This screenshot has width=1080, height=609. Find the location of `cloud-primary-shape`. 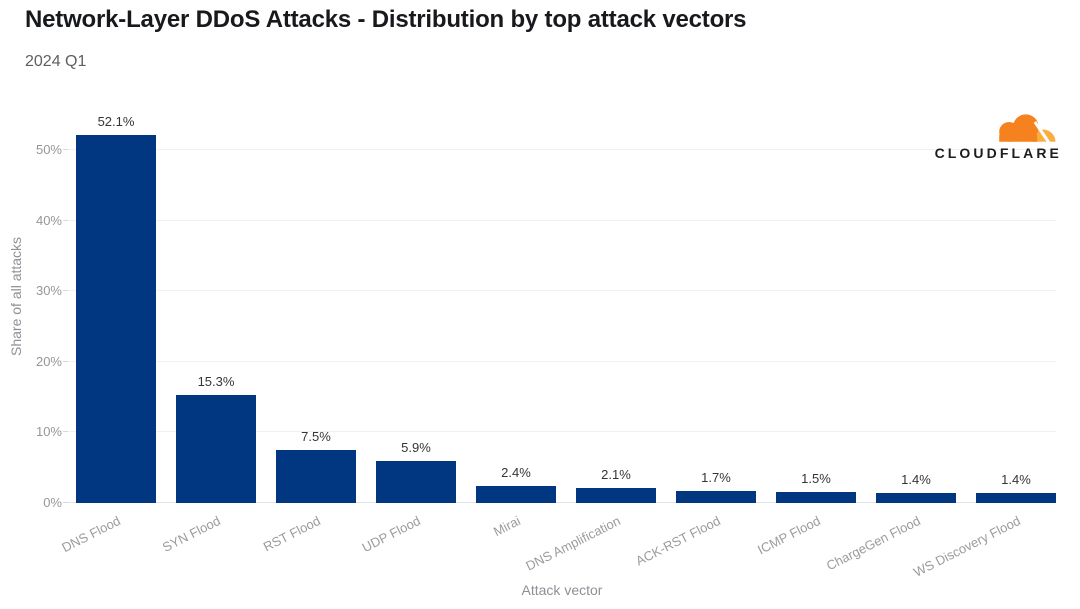

cloud-primary-shape is located at coordinates (1019, 128).